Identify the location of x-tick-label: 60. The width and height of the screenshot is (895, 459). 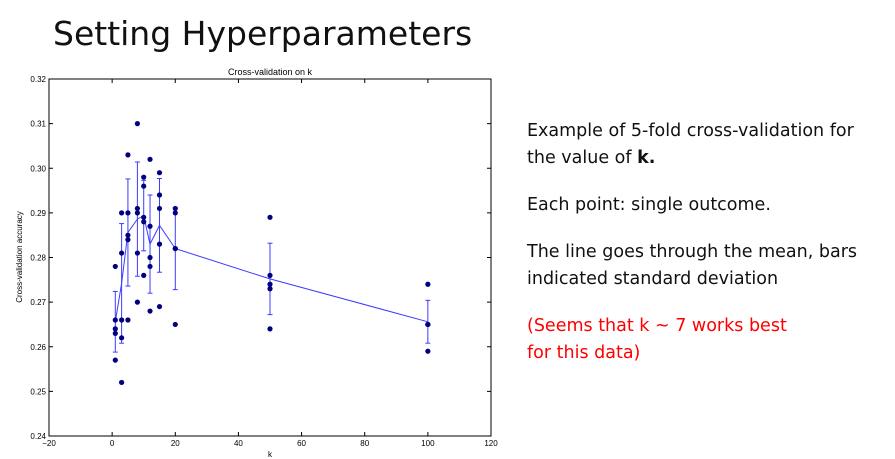
(301, 443).